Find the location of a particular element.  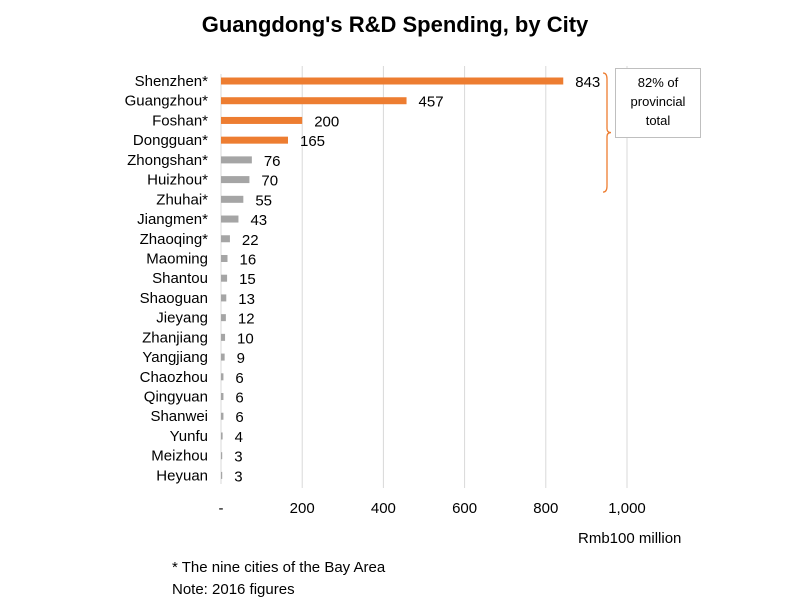

data-label: 457 is located at coordinates (431, 102).